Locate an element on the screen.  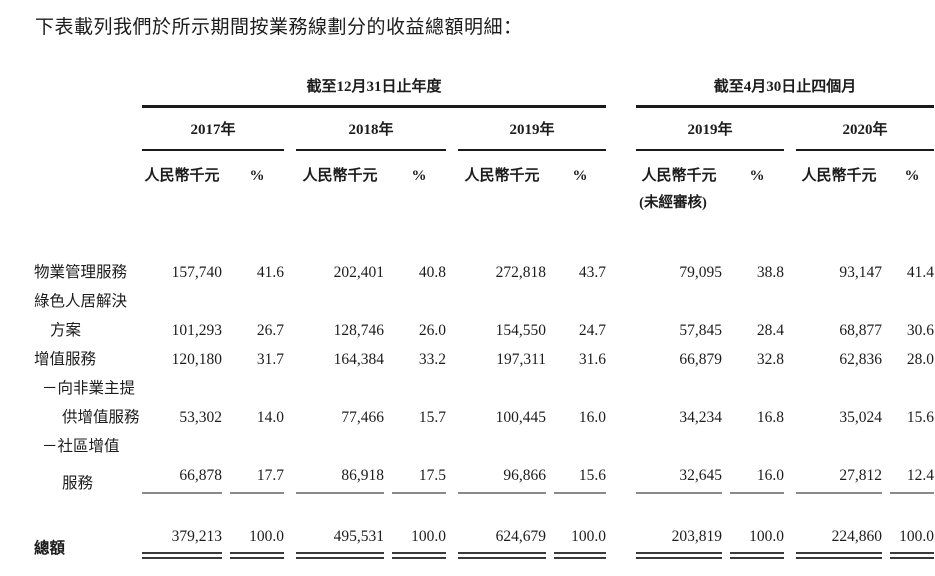
value-cell: 202,401 is located at coordinates (358, 272).